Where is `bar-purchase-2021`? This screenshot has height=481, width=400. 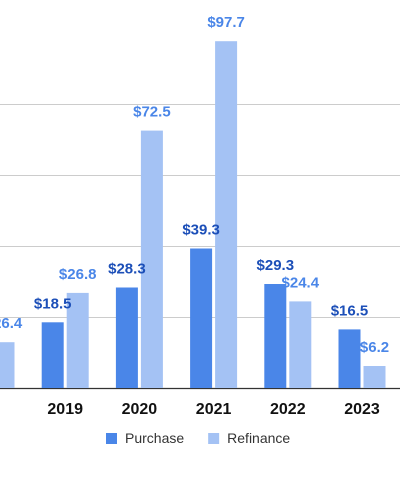 bar-purchase-2021 is located at coordinates (201, 318).